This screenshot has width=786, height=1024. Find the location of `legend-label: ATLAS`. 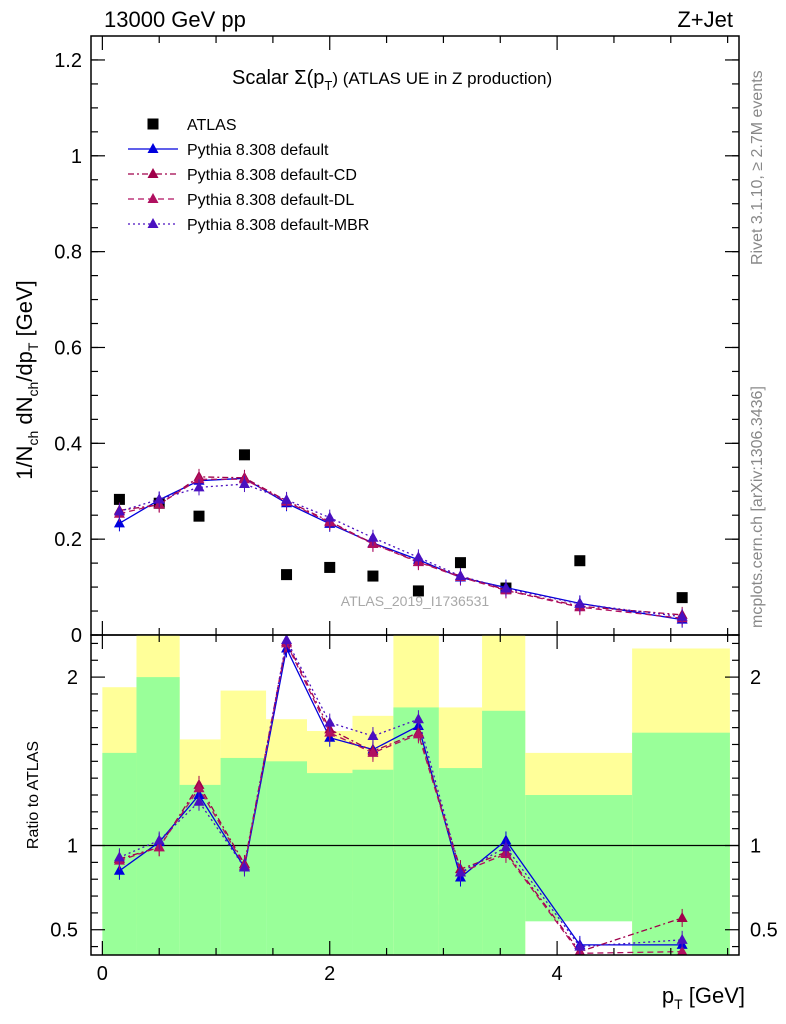

legend-label: ATLAS is located at coordinates (212, 125).